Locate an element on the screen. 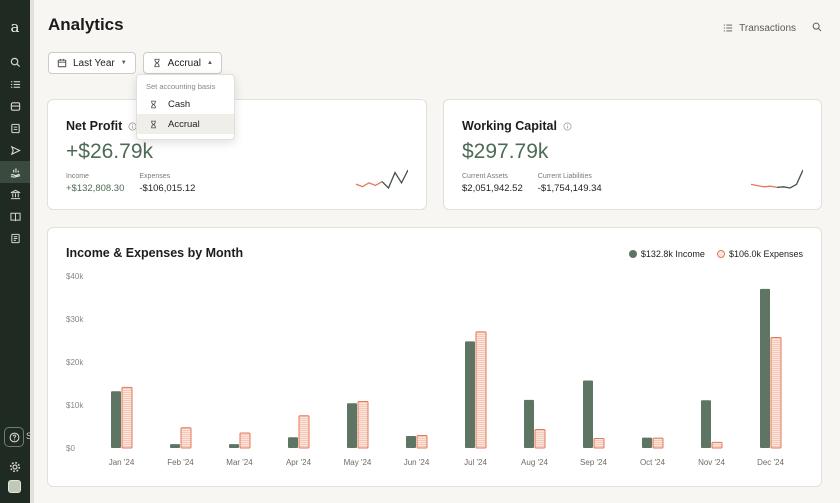 Image resolution: width=840 pixels, height=503 pixels. y-tick-label: $10k is located at coordinates (75, 405).